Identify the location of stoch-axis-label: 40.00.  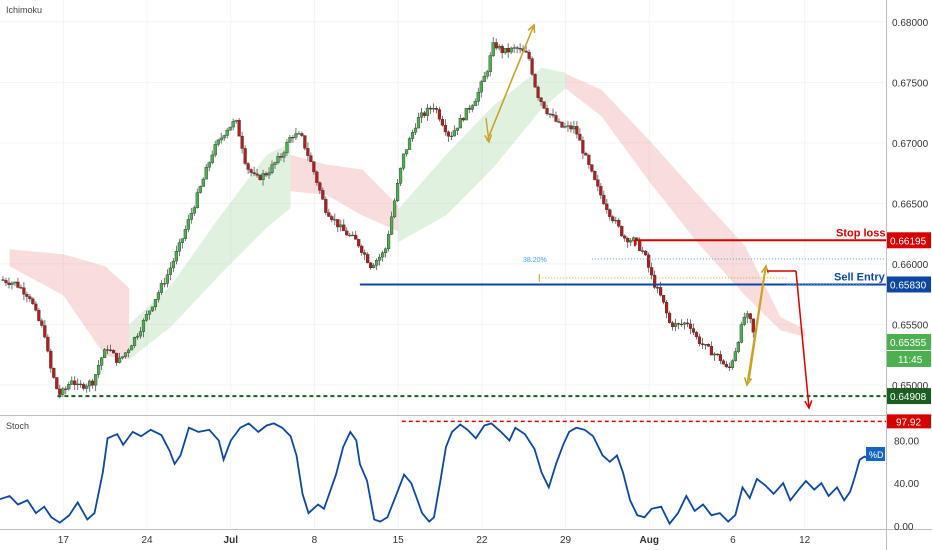
(906, 484).